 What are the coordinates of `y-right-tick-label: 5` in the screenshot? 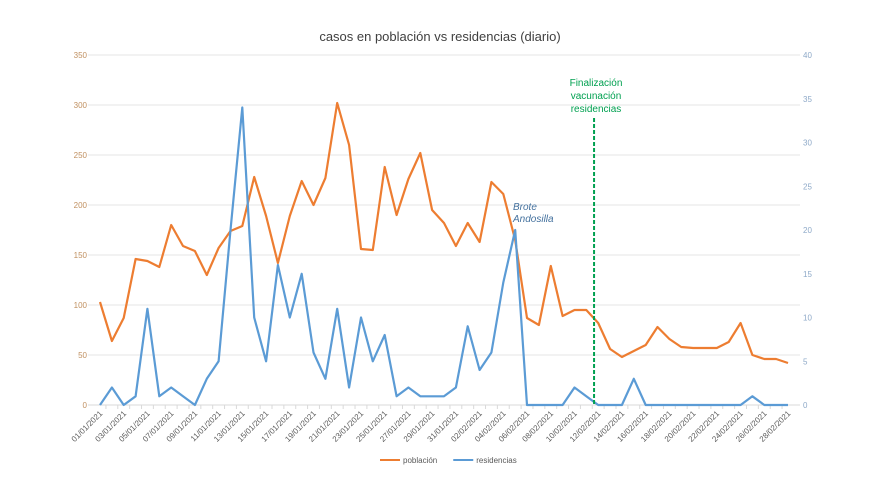 It's located at (805, 361).